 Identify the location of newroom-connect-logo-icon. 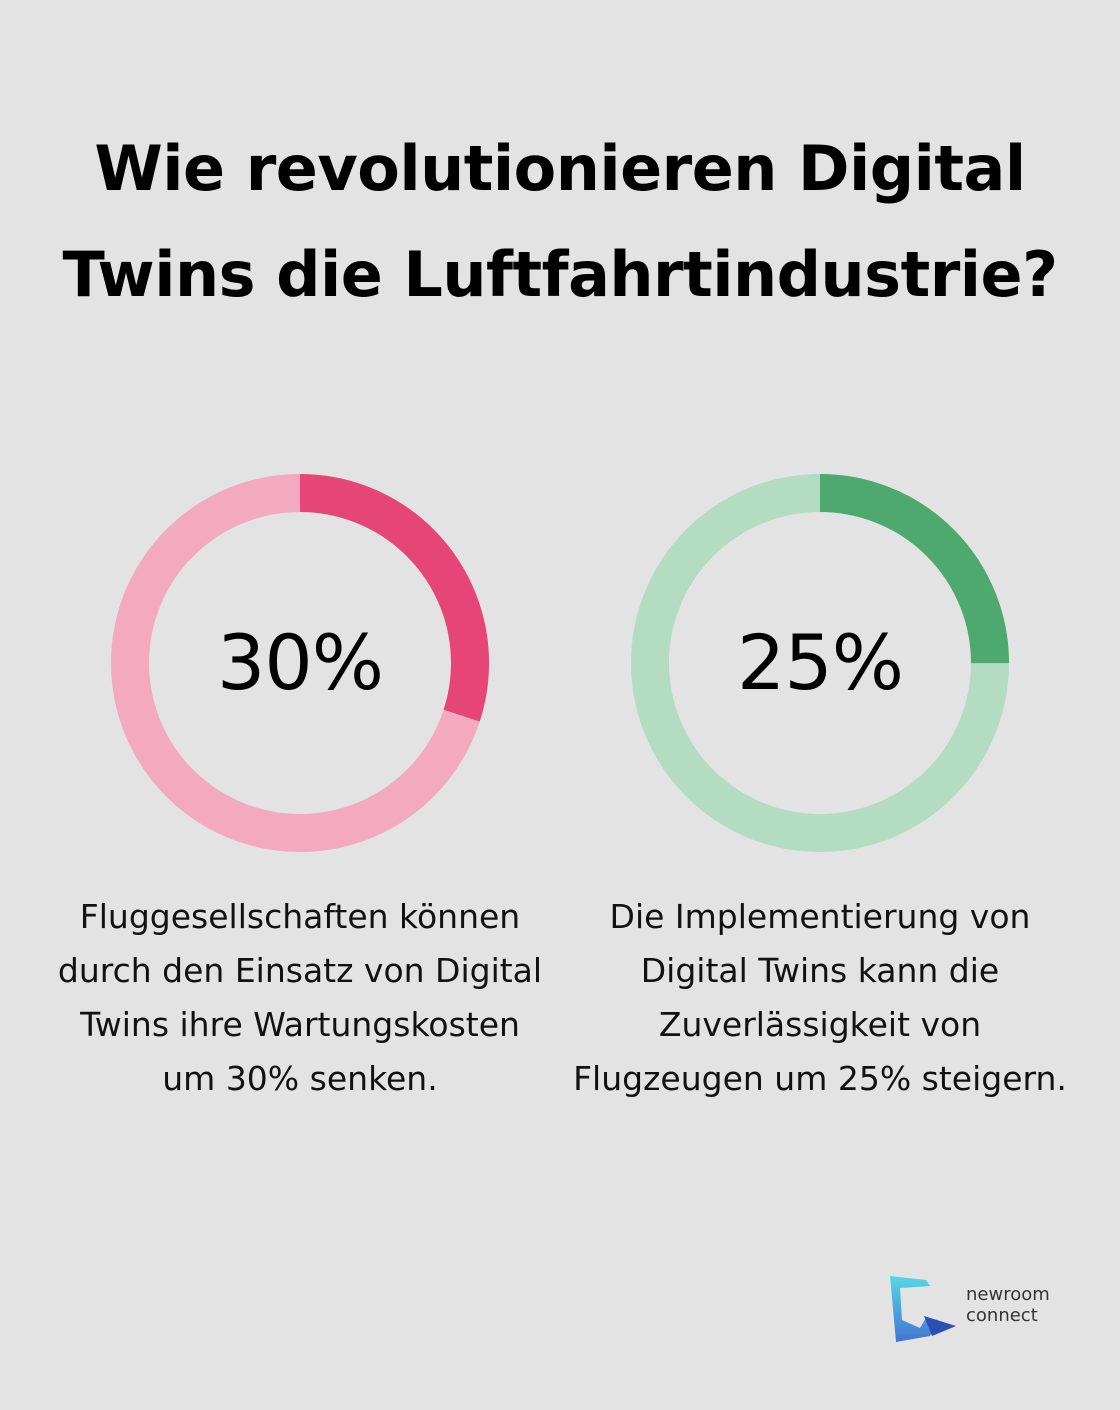
(923, 1309).